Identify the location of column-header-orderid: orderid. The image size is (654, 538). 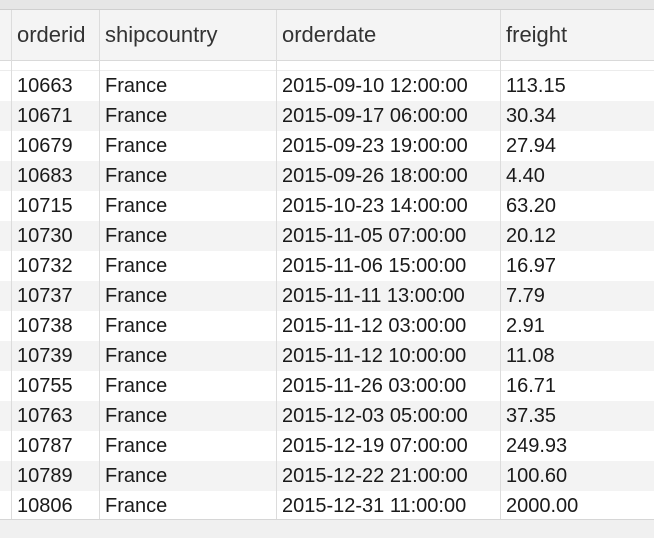
(51, 34).